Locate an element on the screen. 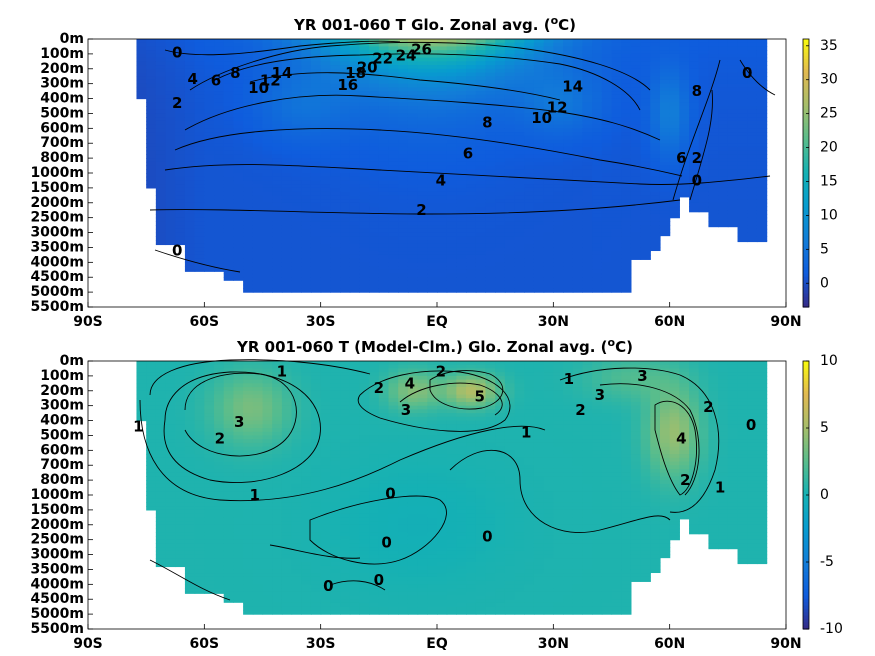 This screenshot has height=656, width=875. y-tick-label: 800m is located at coordinates (62, 158).